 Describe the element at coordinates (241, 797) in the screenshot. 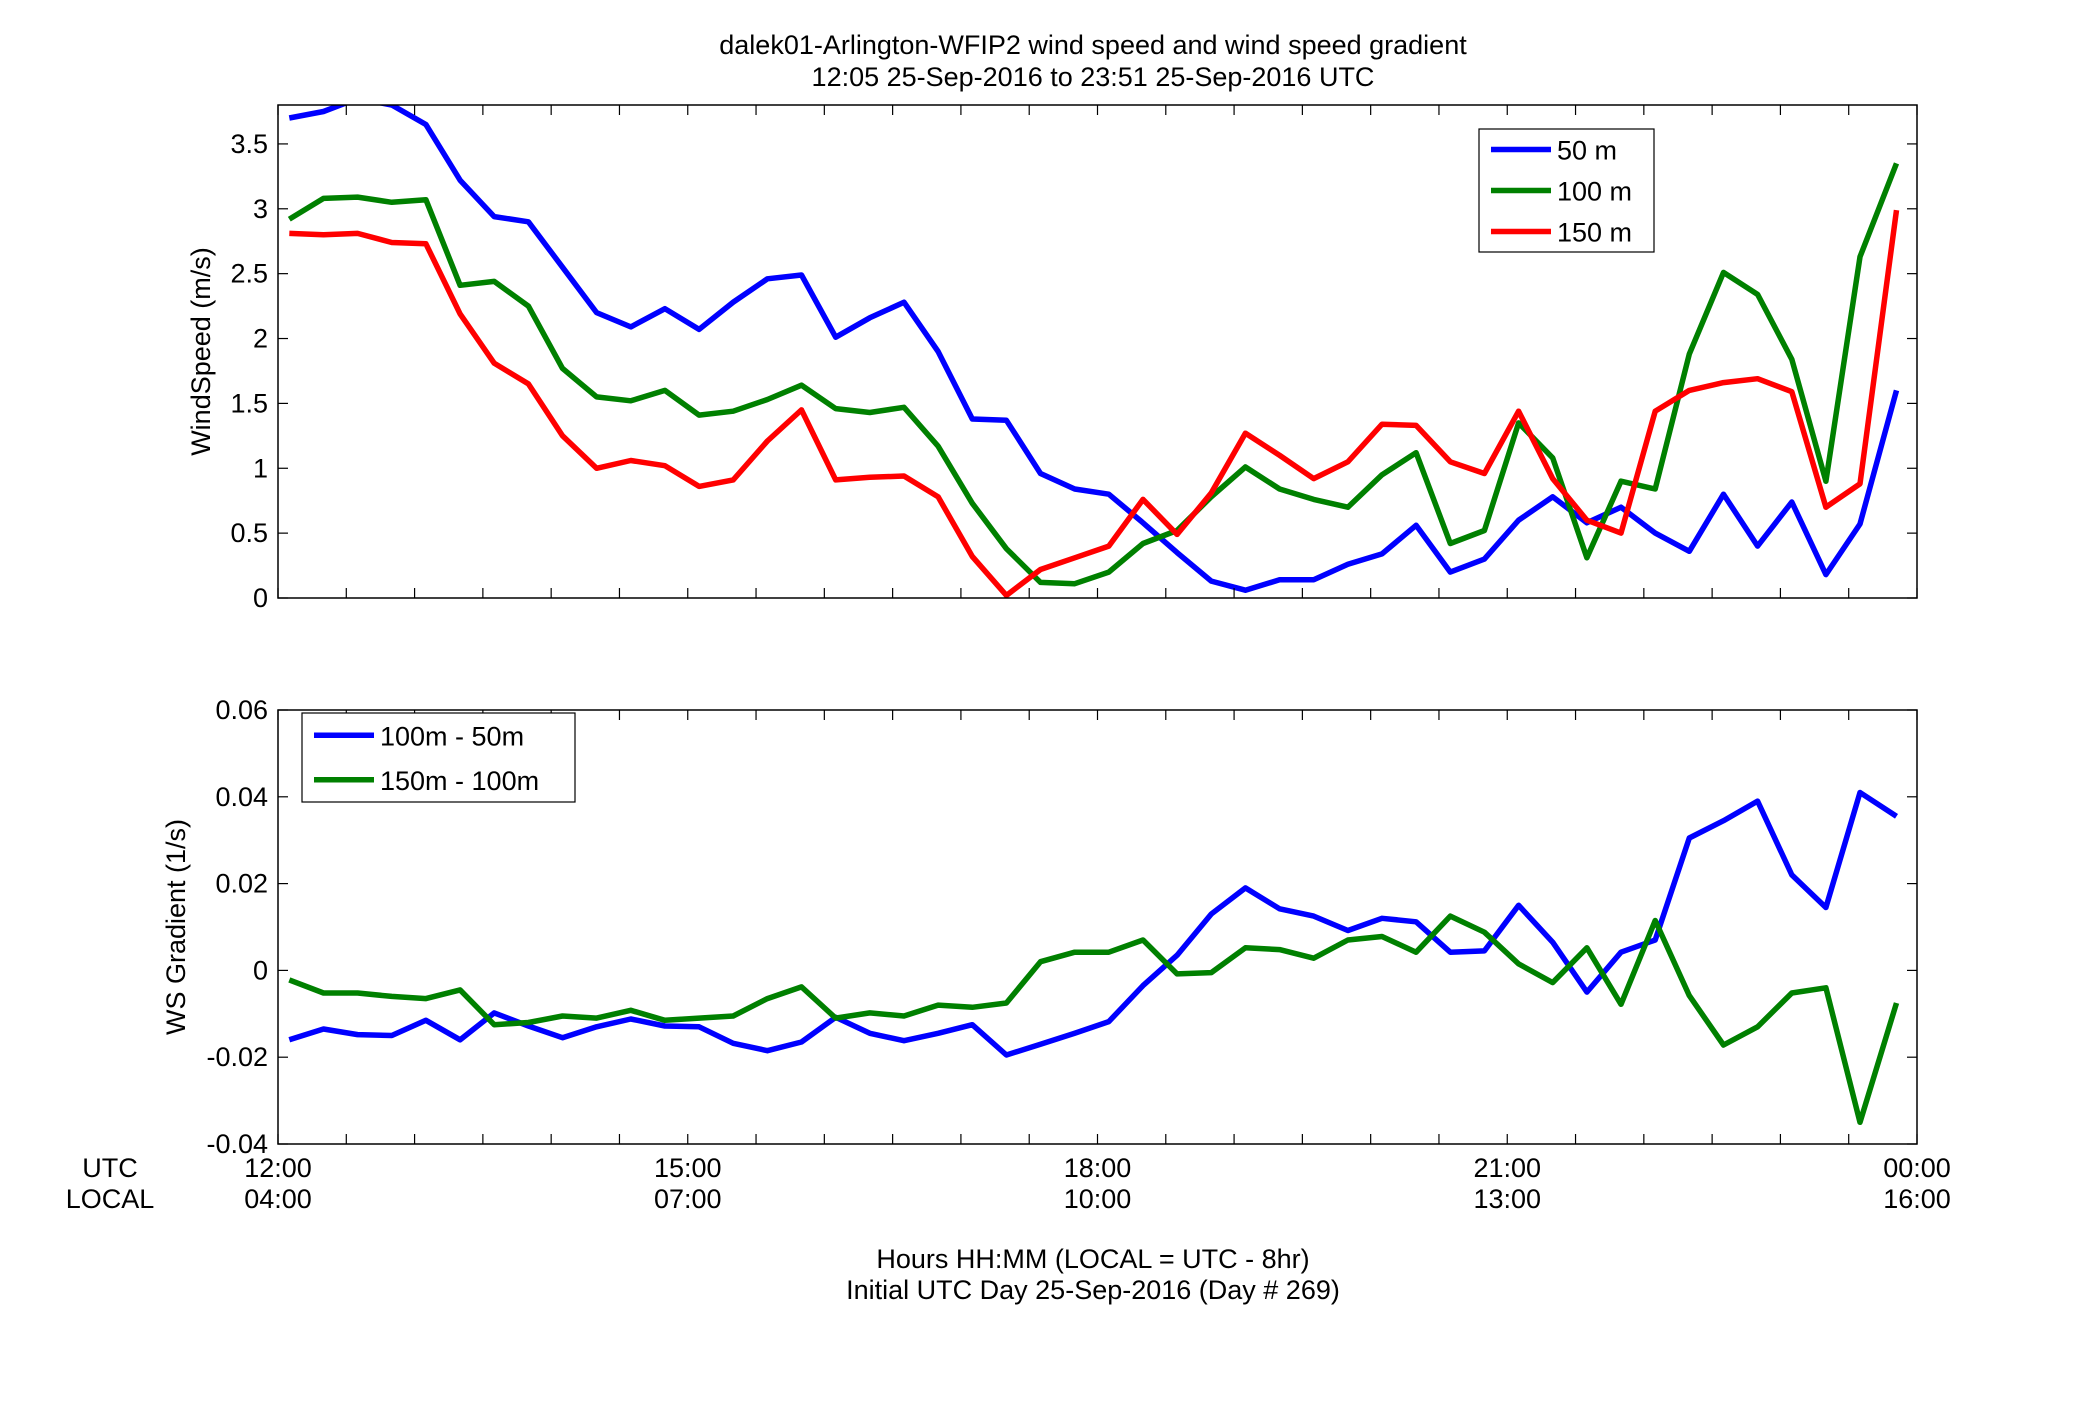

I see `y-tick-label: 0.04` at that location.